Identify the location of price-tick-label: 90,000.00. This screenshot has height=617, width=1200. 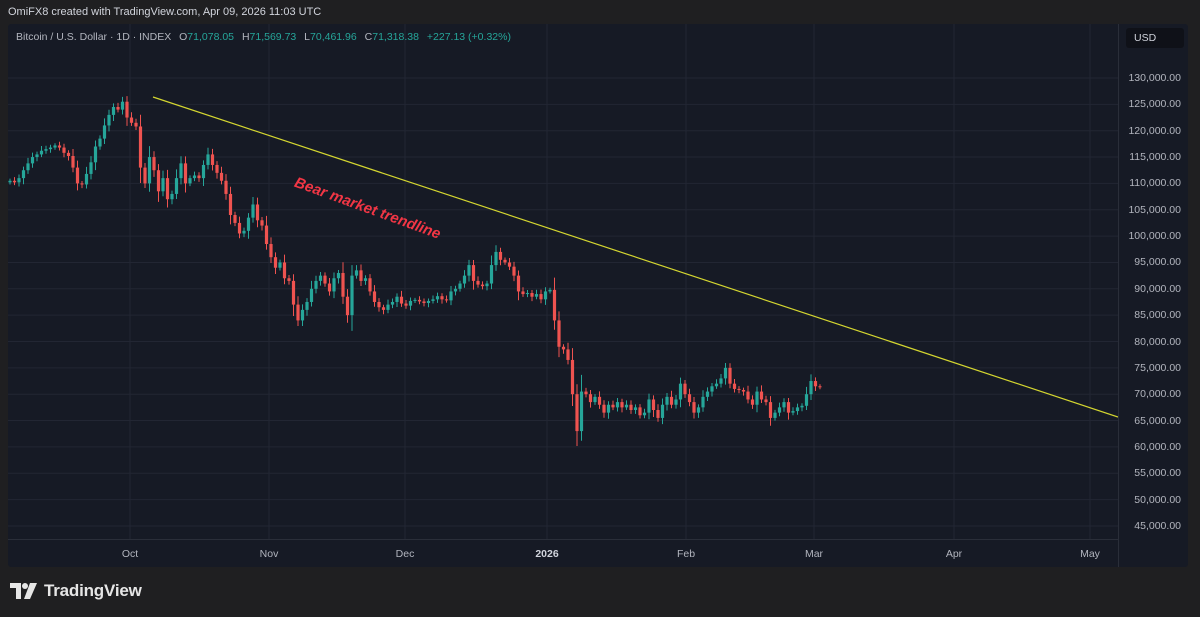
(1157, 288).